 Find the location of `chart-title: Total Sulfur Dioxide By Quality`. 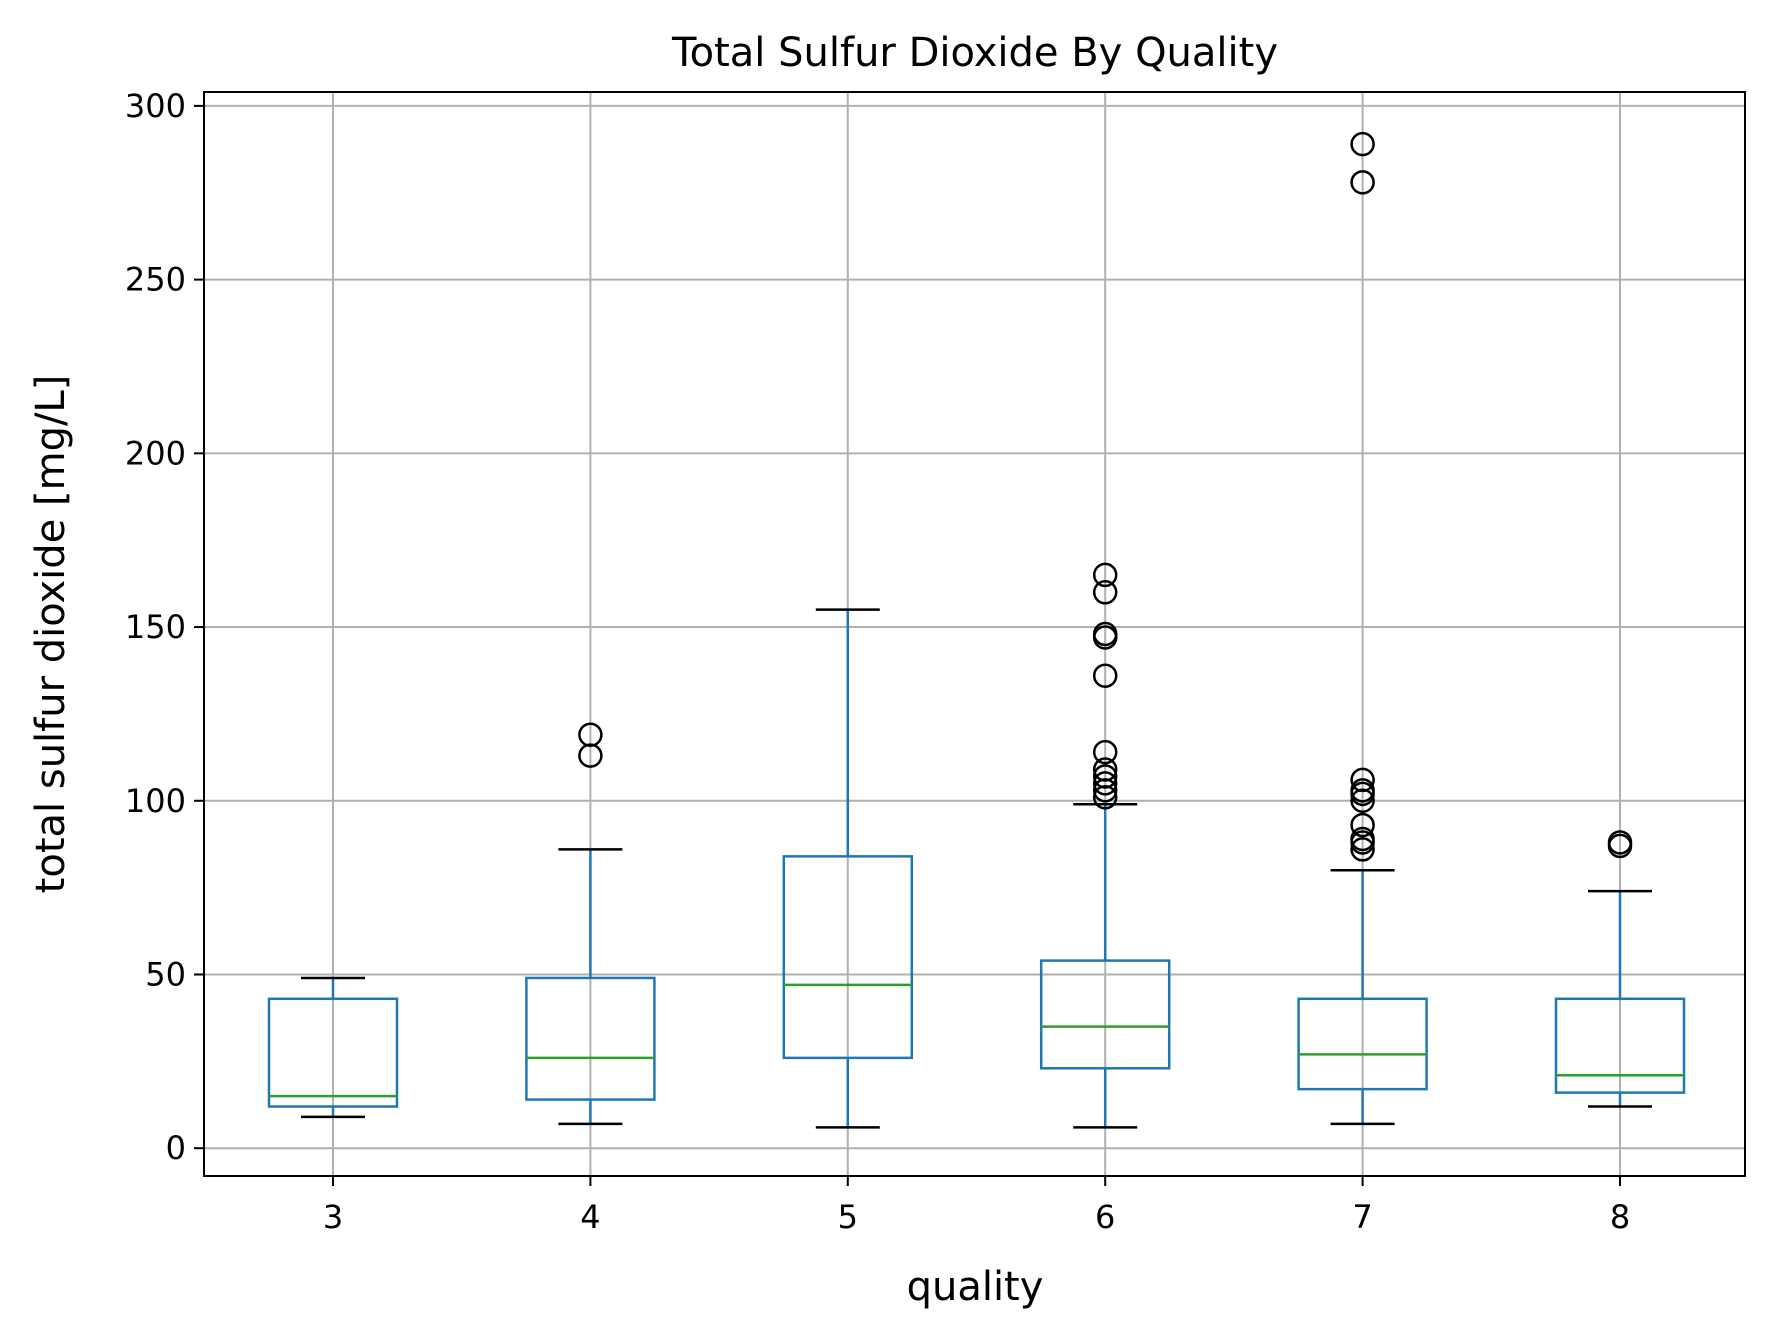

chart-title: Total Sulfur Dioxide By Quality is located at coordinates (974, 53).